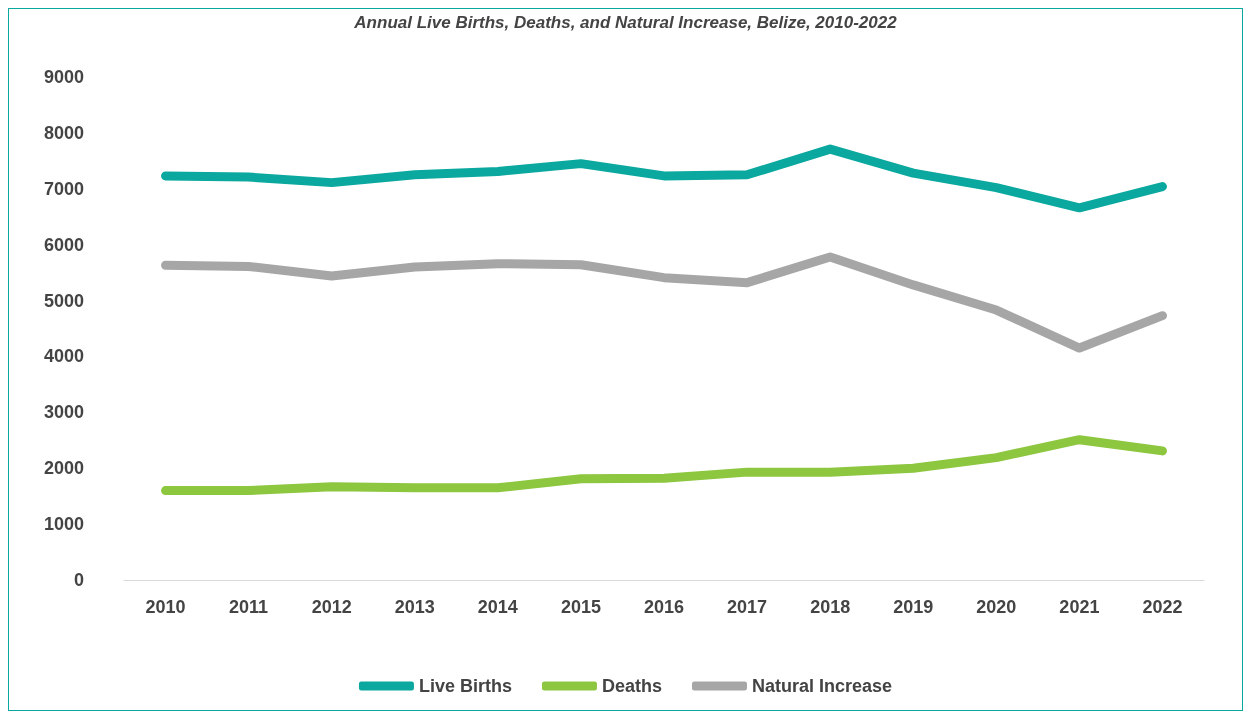  I want to click on y-tick-label: 1000, so click(63, 524).